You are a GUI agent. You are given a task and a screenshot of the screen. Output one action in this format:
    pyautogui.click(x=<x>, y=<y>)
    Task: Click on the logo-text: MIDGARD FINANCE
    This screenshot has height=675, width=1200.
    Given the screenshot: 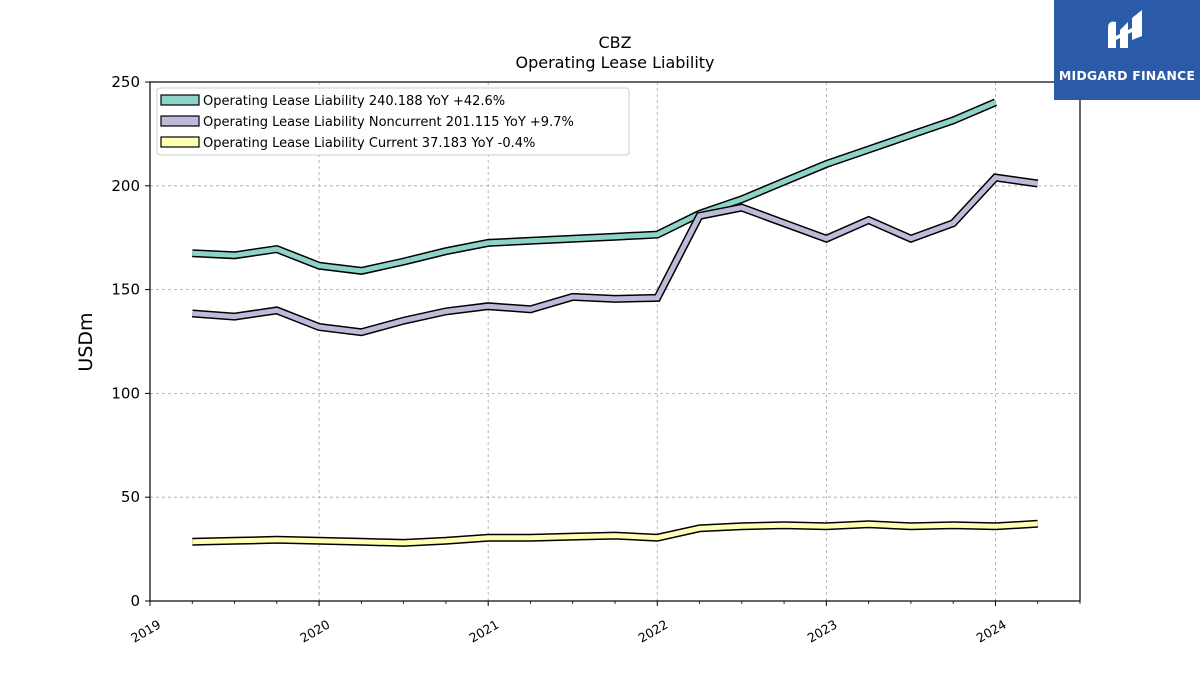 What is the action you would take?
    pyautogui.click(x=1127, y=75)
    